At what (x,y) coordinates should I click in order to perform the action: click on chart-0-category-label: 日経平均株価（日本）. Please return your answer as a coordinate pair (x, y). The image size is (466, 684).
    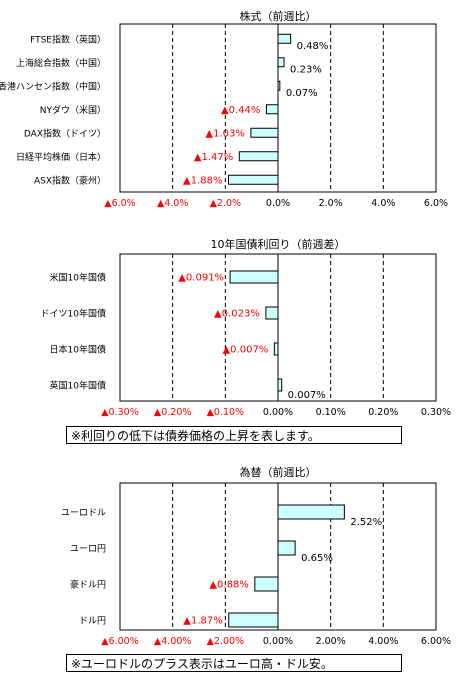
    Looking at the image, I should click on (61, 157).